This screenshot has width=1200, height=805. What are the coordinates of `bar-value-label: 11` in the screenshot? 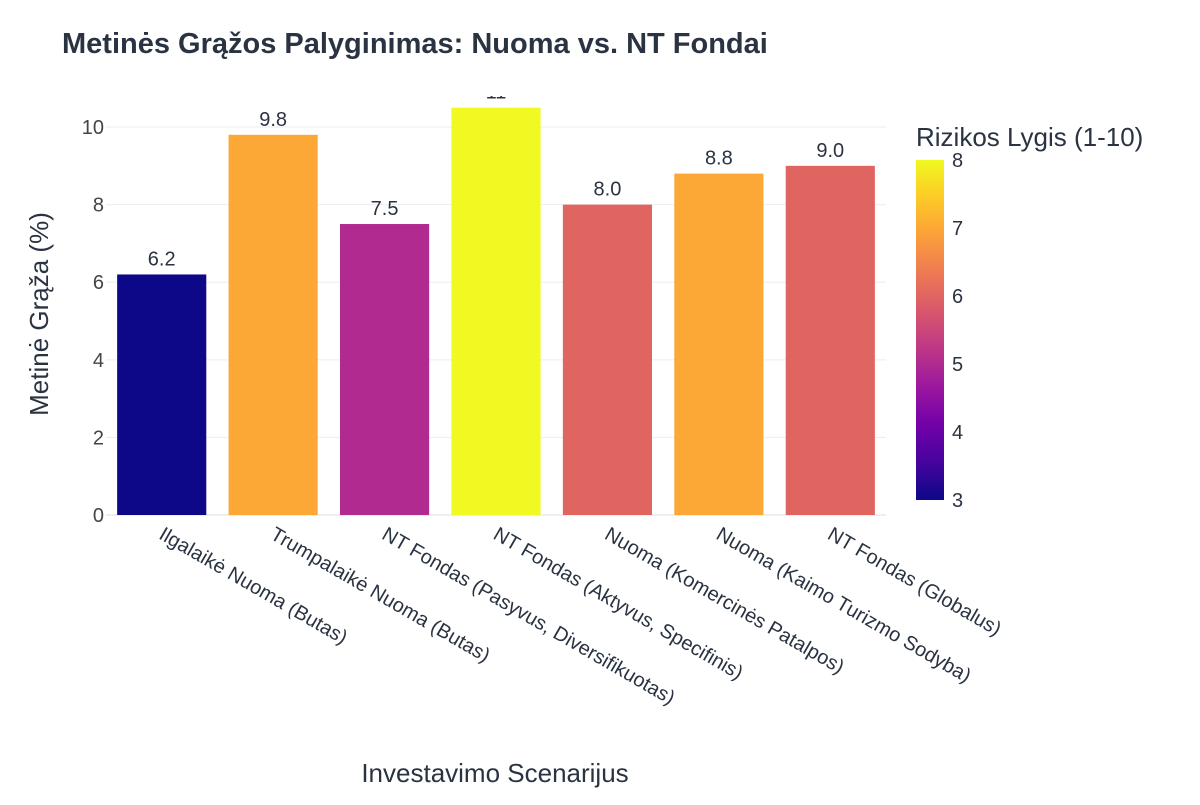 It's located at (496, 93).